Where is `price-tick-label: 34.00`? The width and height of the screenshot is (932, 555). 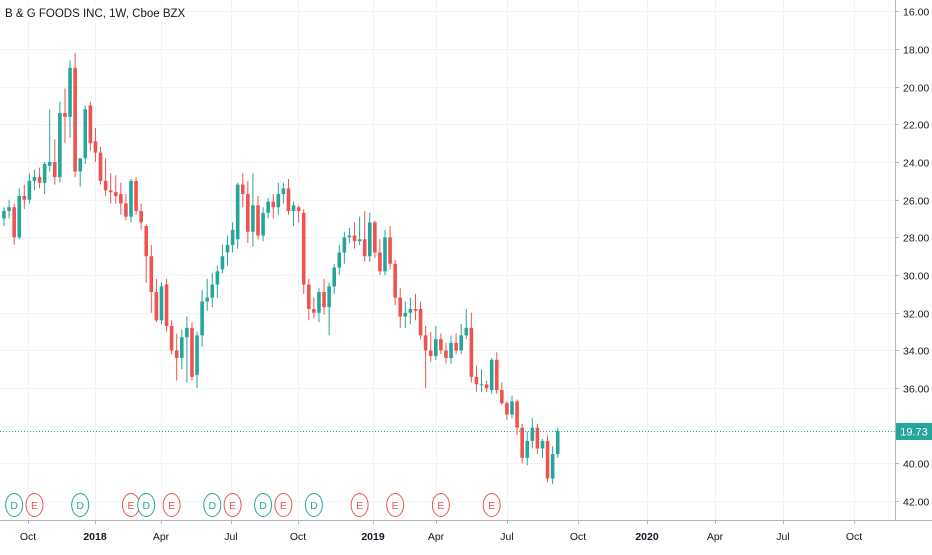
price-tick-label: 34.00 is located at coordinates (916, 352).